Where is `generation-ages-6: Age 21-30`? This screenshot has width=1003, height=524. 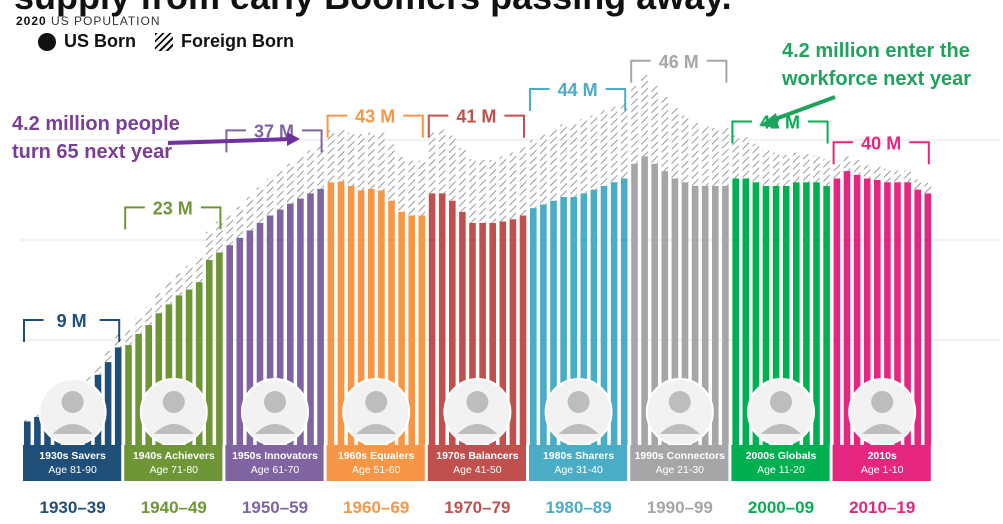 generation-ages-6: Age 21-30 is located at coordinates (680, 470).